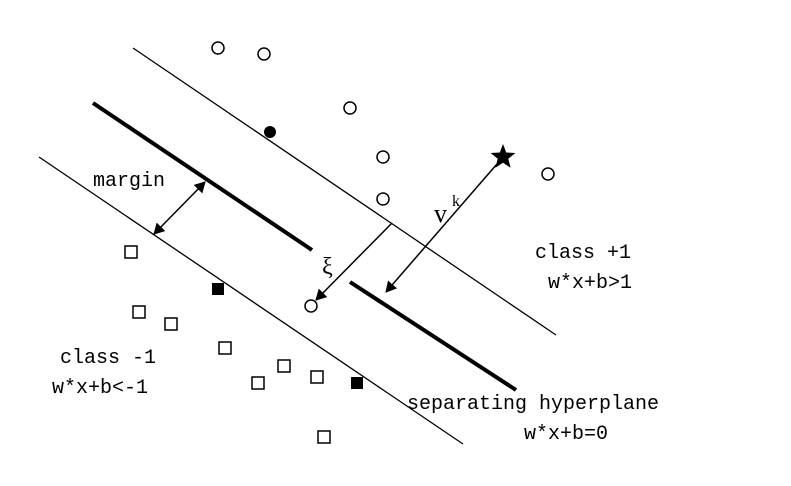  Describe the element at coordinates (202, 176) in the screenshot. I see `separating-hyperplane-line` at that location.